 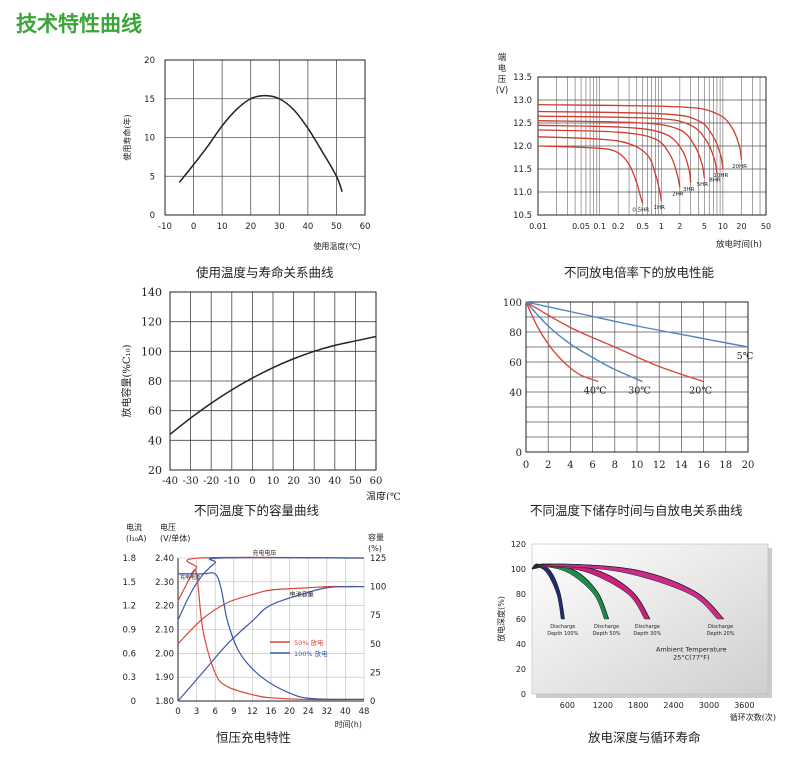 I want to click on x-tick-label: -30, so click(x=191, y=481).